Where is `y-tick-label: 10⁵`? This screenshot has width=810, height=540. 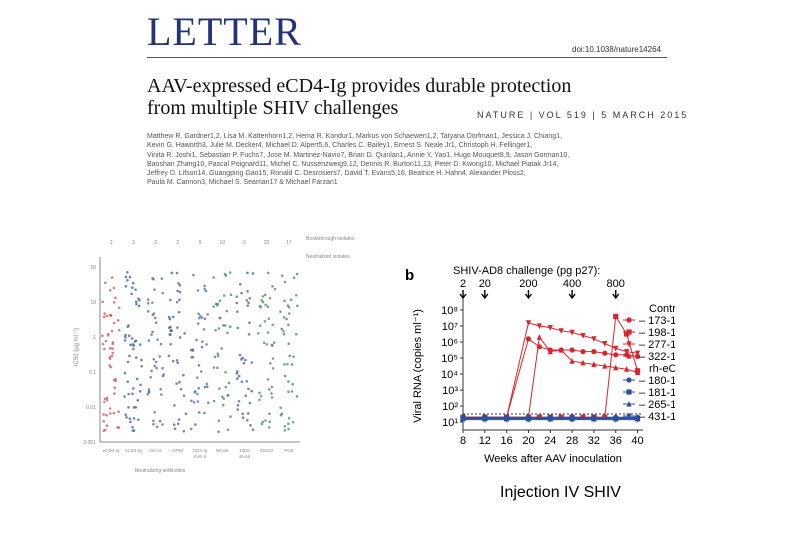 y-tick-label: 10⁵ is located at coordinates (449, 359).